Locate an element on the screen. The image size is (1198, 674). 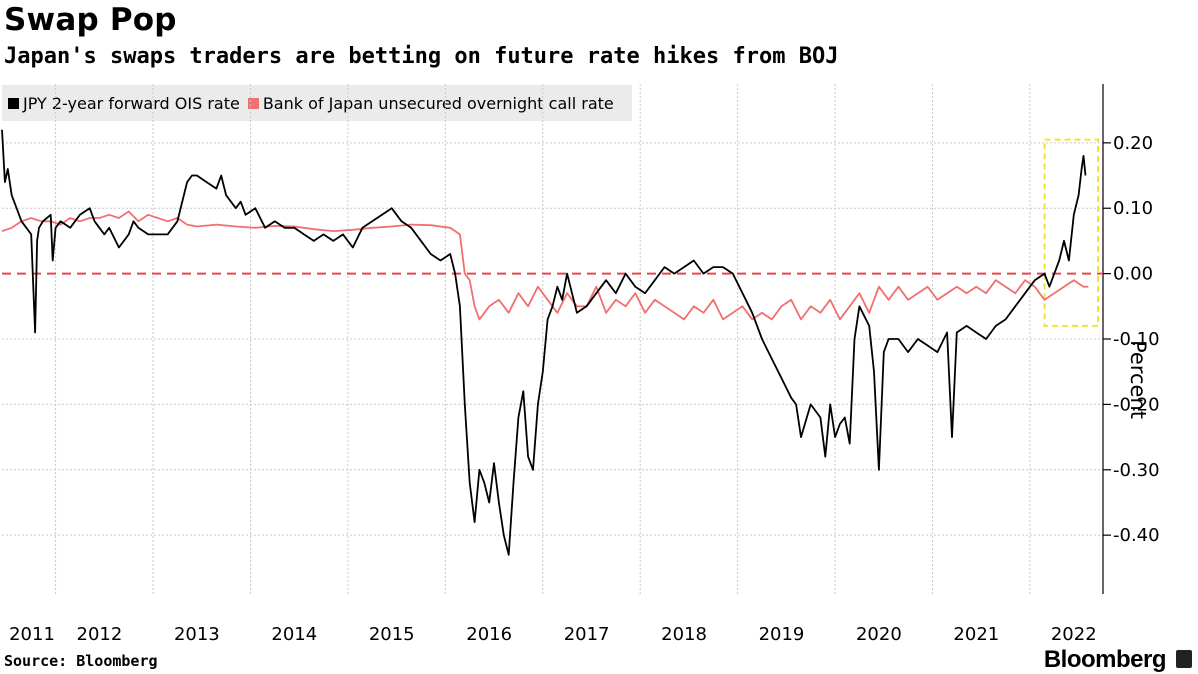
y-tick-label: 0.00 is located at coordinates (1133, 274).